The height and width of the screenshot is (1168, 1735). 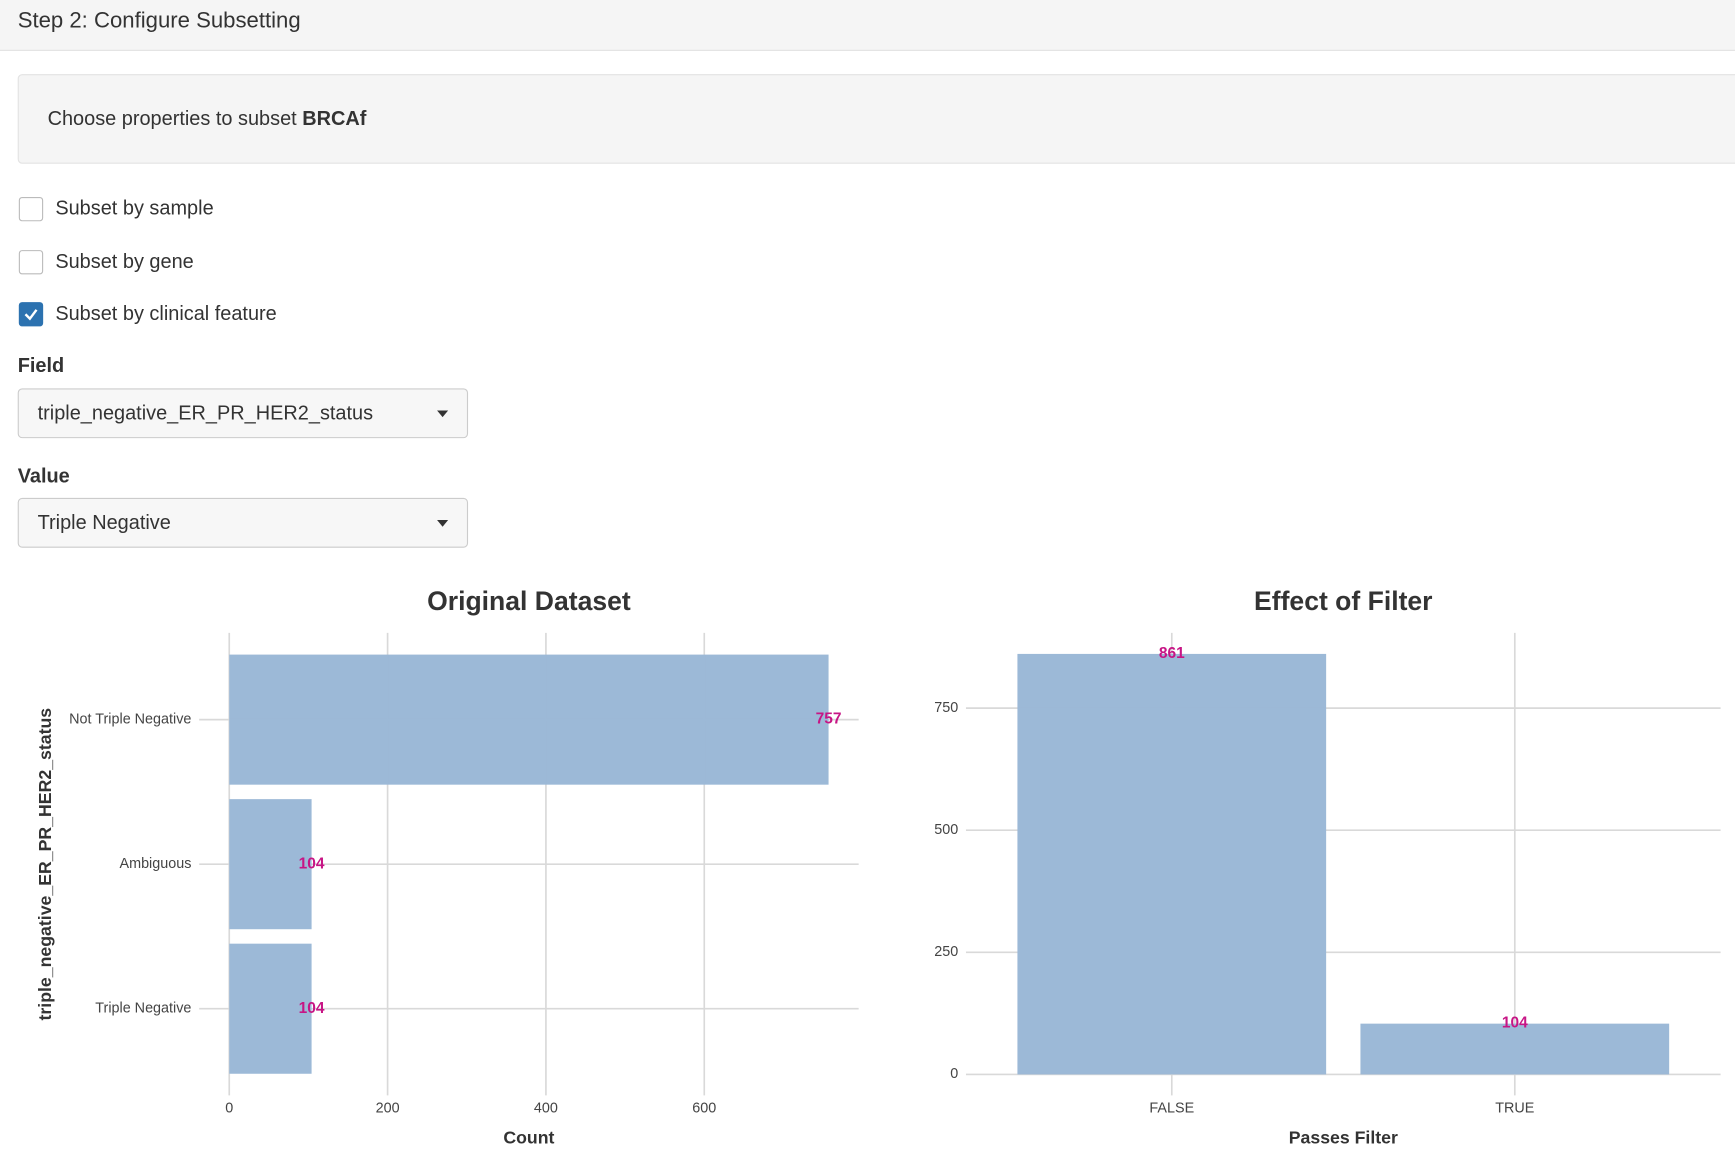 What do you see at coordinates (1171, 1109) in the screenshot?
I see `x-tick-label: FALSE` at bounding box center [1171, 1109].